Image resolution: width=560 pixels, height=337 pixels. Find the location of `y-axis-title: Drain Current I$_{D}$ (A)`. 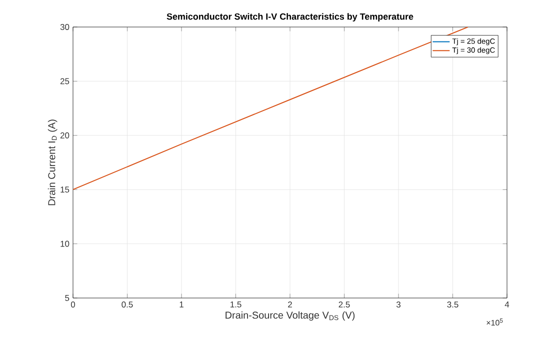

y-axis-title: Drain Current I$_{D}$ (A) is located at coordinates (53, 163).